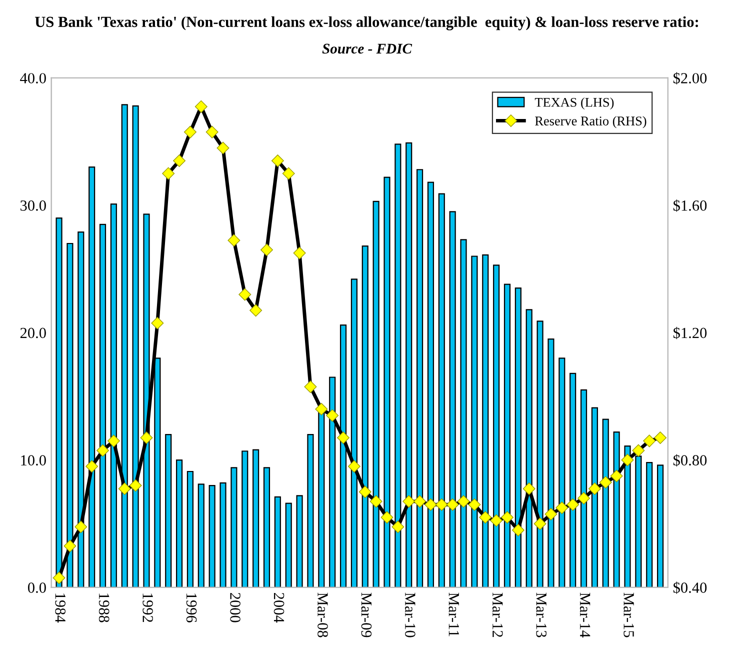 The image size is (734, 666). Describe the element at coordinates (410, 615) in the screenshot. I see `x-tick-label: Mar-10` at that location.